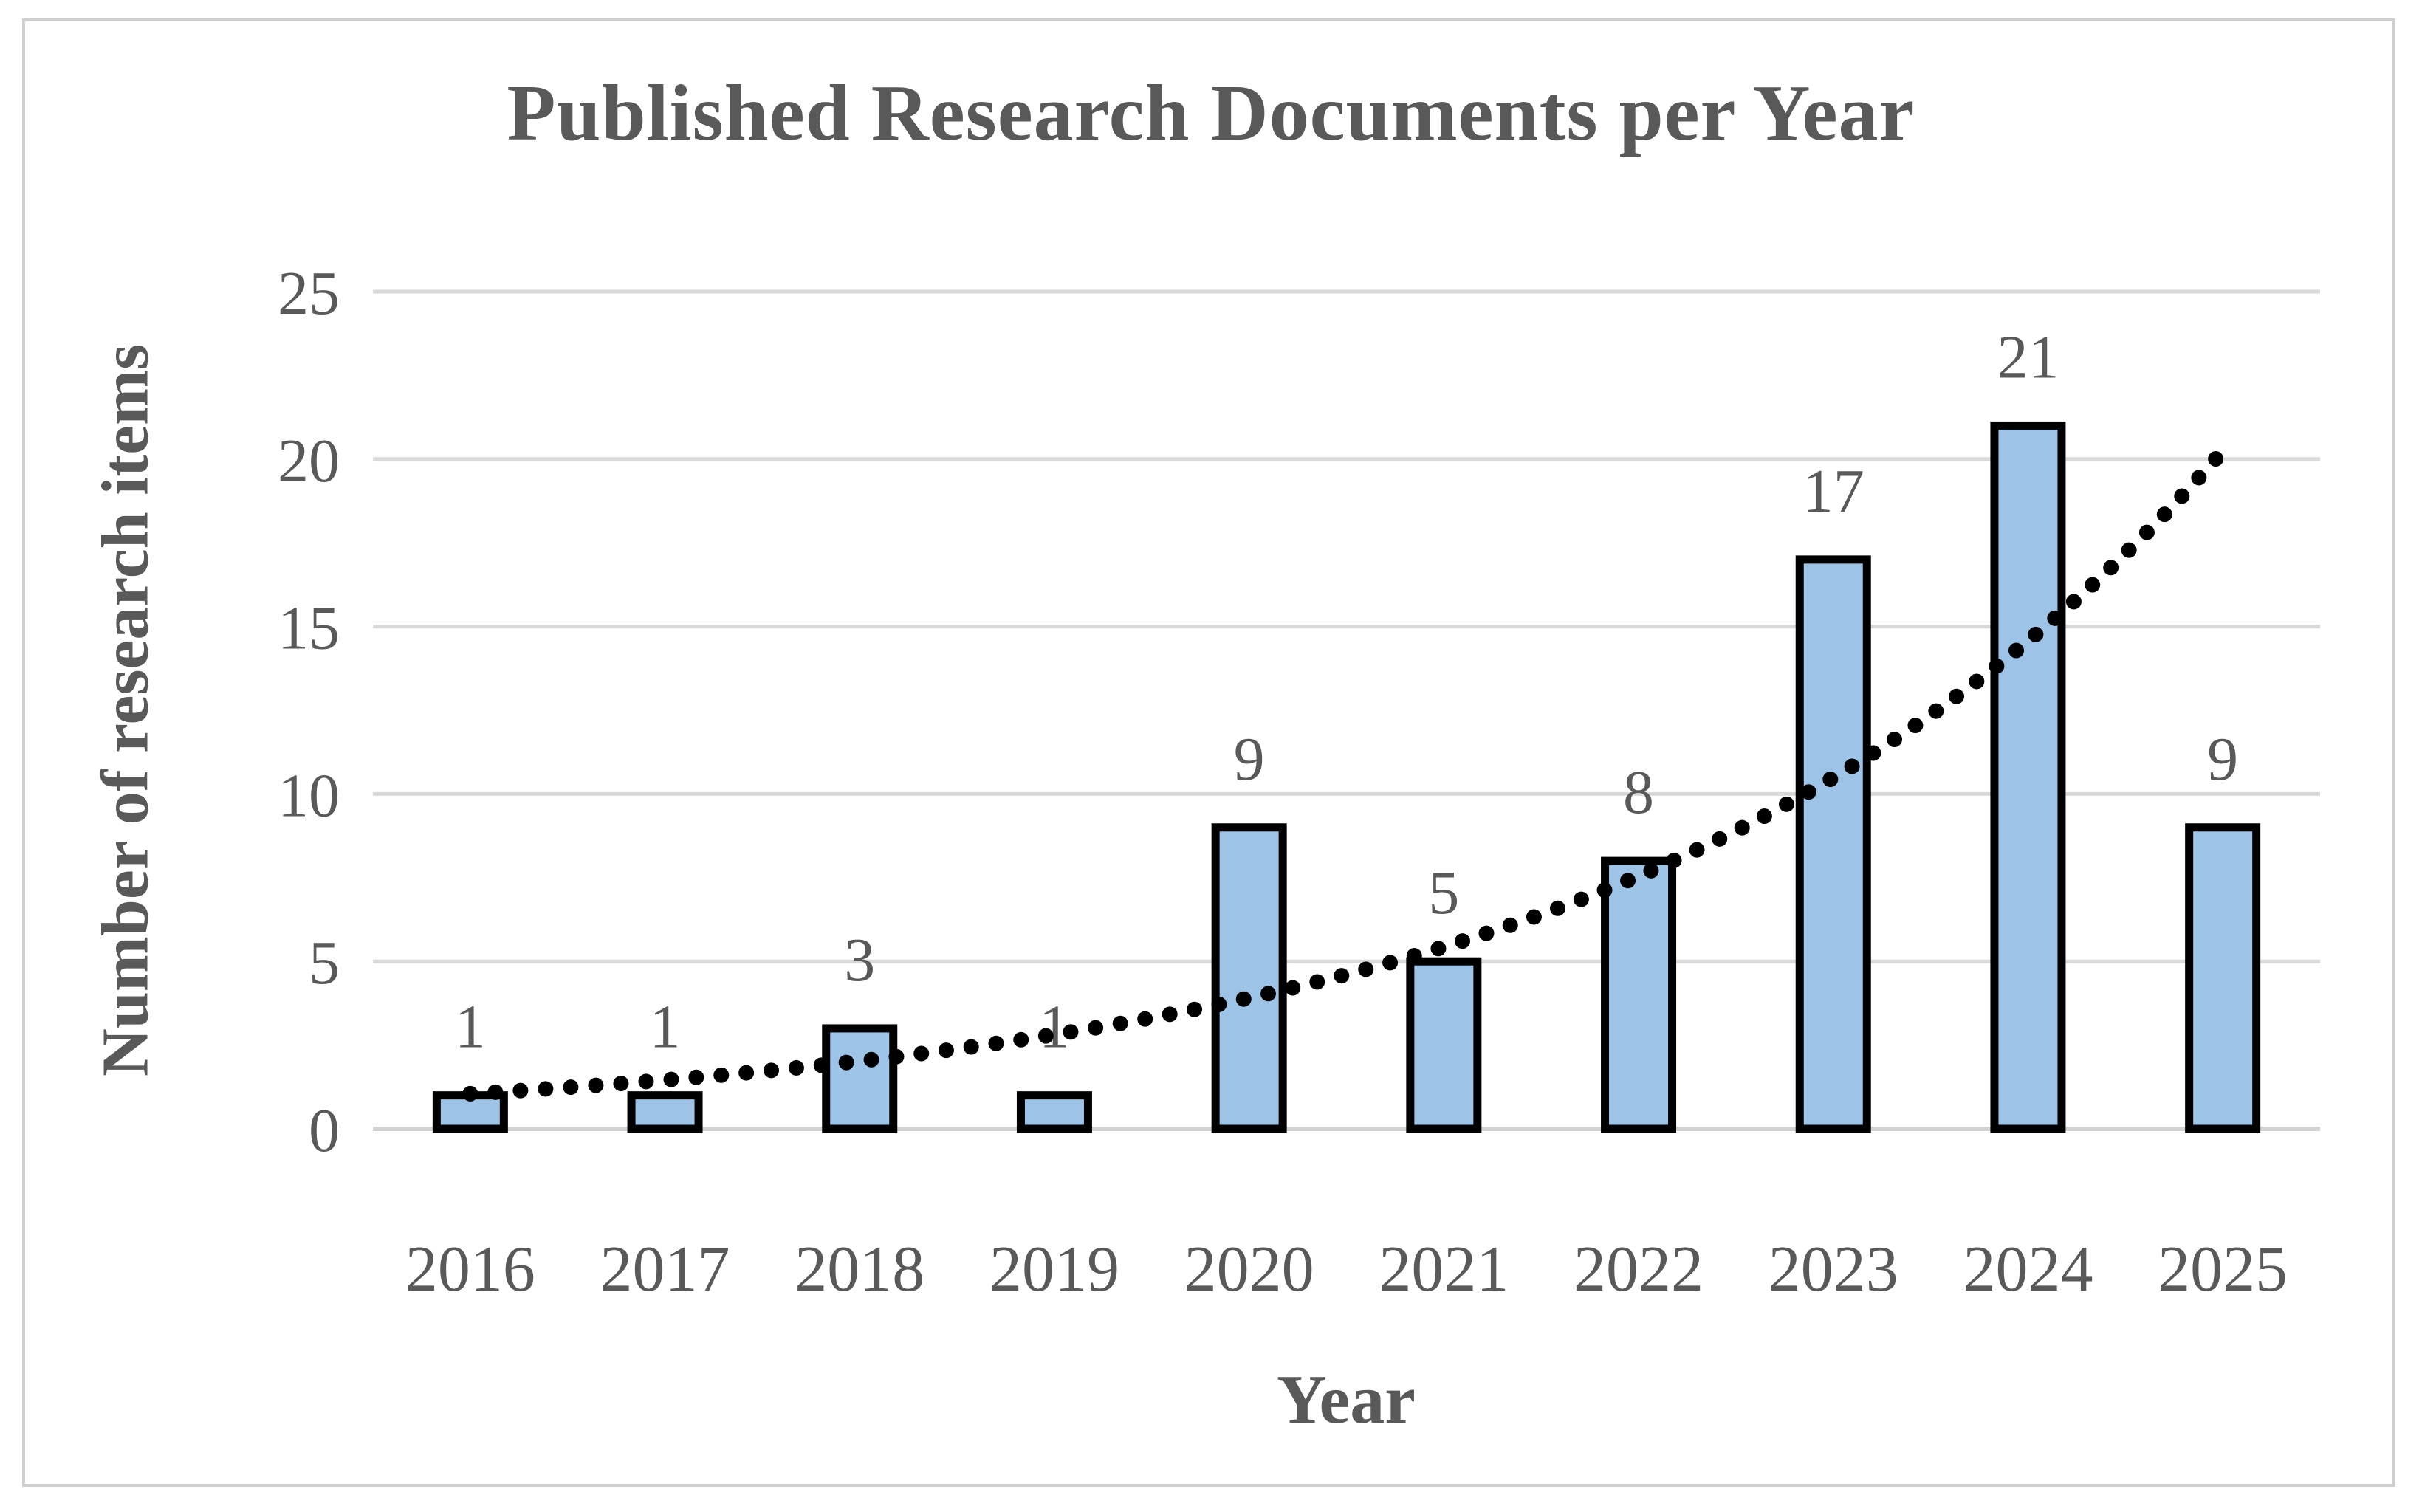 The height and width of the screenshot is (1512, 2422). What do you see at coordinates (859, 960) in the screenshot?
I see `bar-value-label-2018: 3` at bounding box center [859, 960].